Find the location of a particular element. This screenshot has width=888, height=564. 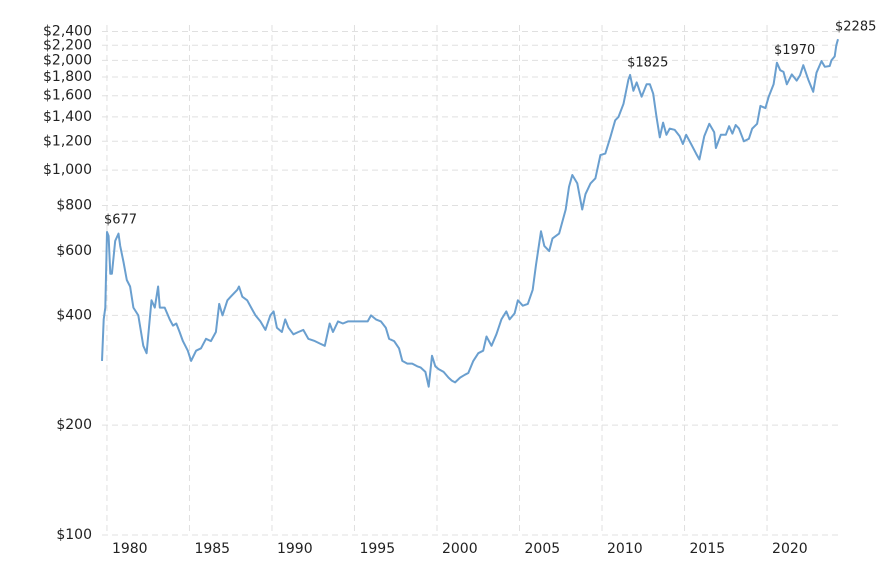

y-tick-label: $1,200 is located at coordinates (67, 141).